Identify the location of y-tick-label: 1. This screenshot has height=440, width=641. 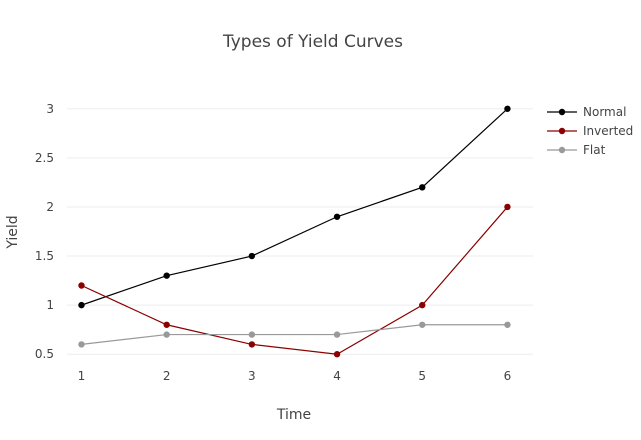
(50, 305).